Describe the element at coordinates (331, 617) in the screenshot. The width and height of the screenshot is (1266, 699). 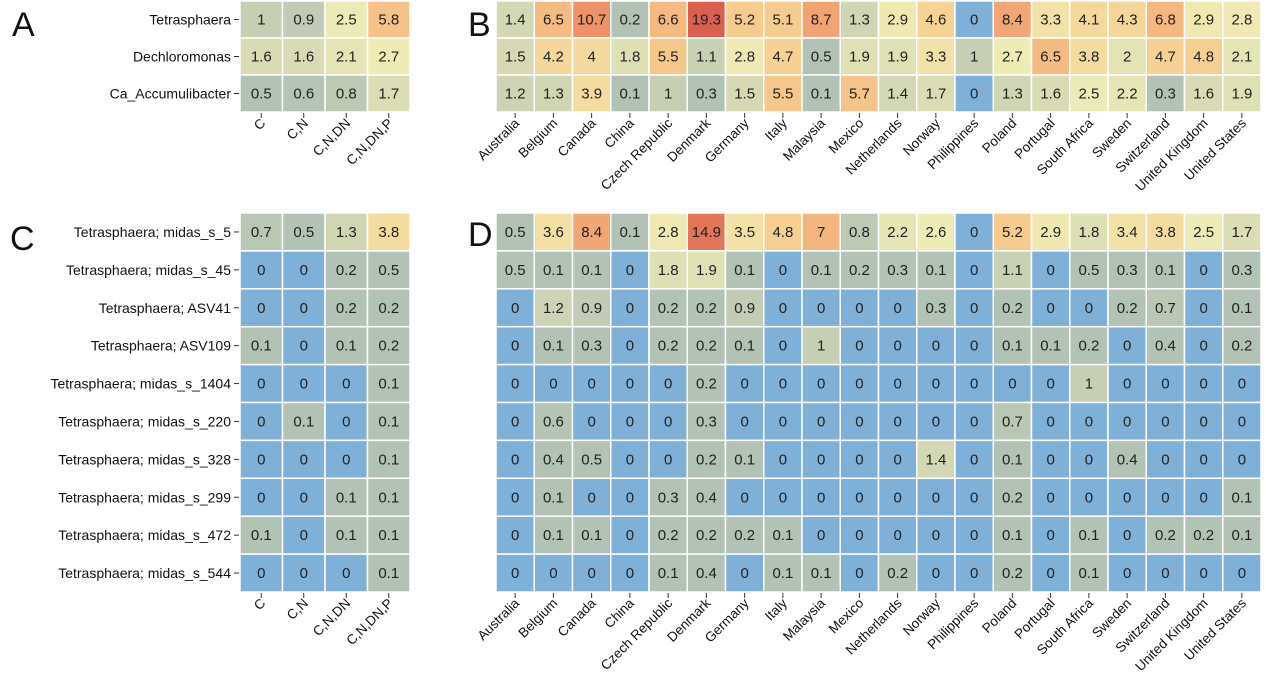
I see `column-label: C,N,DN` at that location.